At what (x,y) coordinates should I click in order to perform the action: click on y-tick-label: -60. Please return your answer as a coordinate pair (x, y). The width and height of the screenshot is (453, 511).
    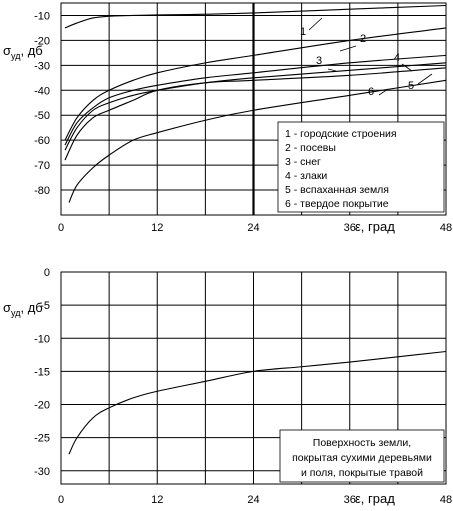
    Looking at the image, I should click on (42, 141).